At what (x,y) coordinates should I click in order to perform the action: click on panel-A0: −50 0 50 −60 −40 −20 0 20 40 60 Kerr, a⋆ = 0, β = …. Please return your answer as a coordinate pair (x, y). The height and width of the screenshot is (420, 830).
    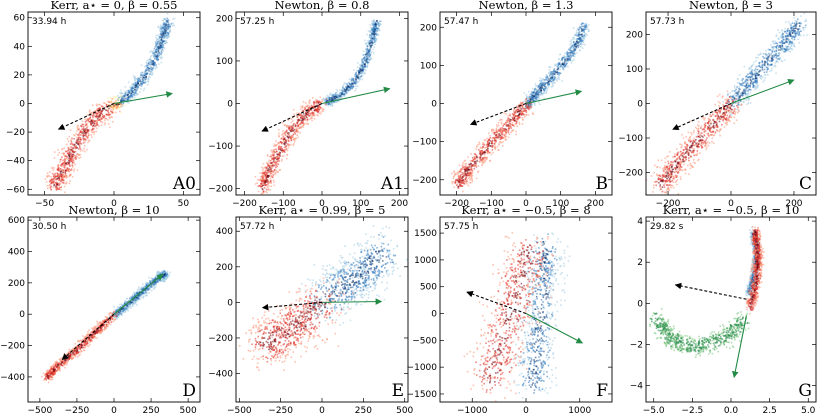
    Looking at the image, I should click on (103, 104).